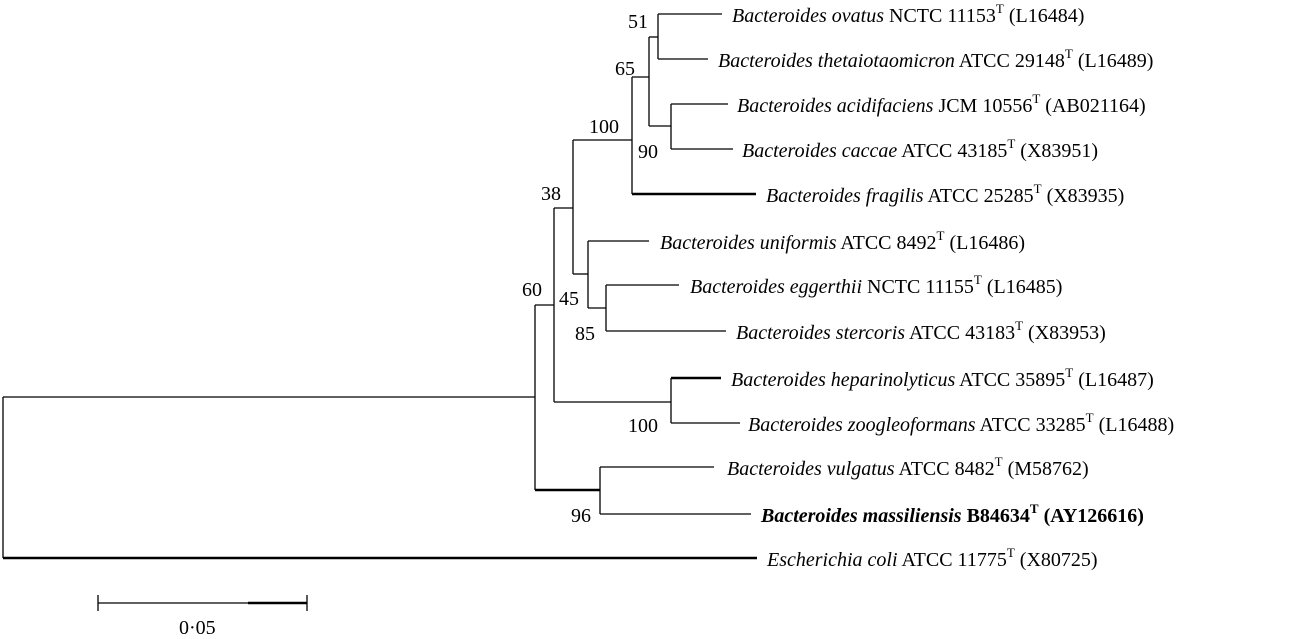 This screenshot has height=639, width=1302. What do you see at coordinates (532, 290) in the screenshot?
I see `bootstrap-label: 60` at bounding box center [532, 290].